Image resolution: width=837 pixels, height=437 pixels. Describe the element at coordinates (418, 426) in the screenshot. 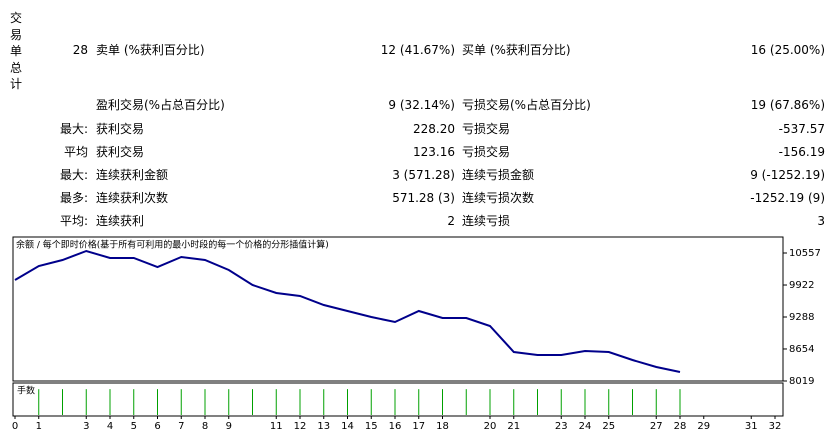

I see `x-tick-label: 17` at that location.